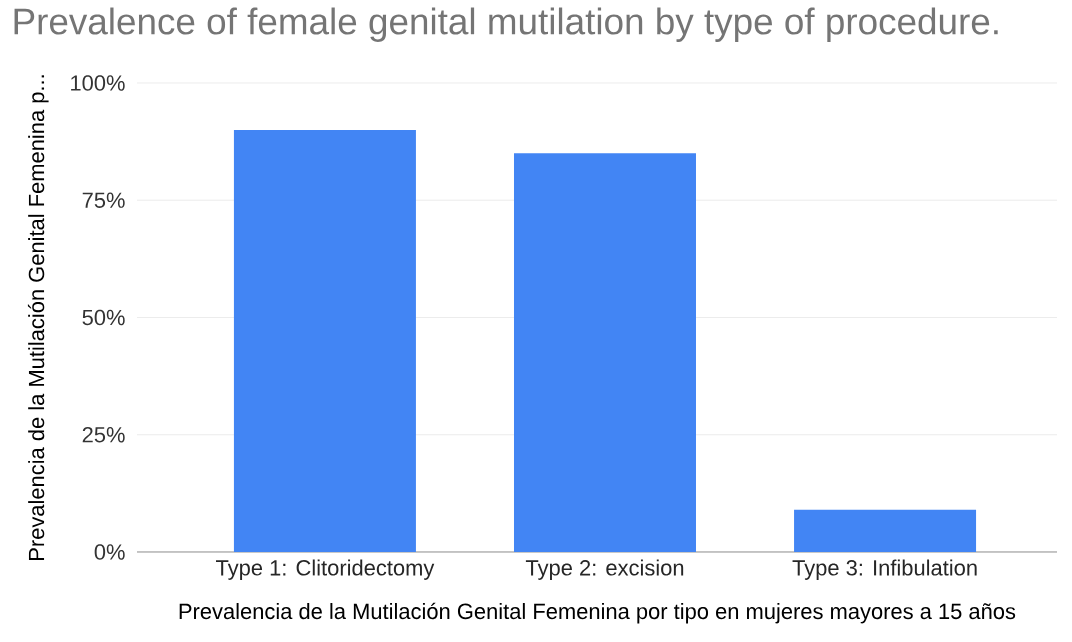 The image size is (1072, 642). What do you see at coordinates (325, 569) in the screenshot?
I see `x-tick-label: Type 1: Clitoridectomy` at bounding box center [325, 569].